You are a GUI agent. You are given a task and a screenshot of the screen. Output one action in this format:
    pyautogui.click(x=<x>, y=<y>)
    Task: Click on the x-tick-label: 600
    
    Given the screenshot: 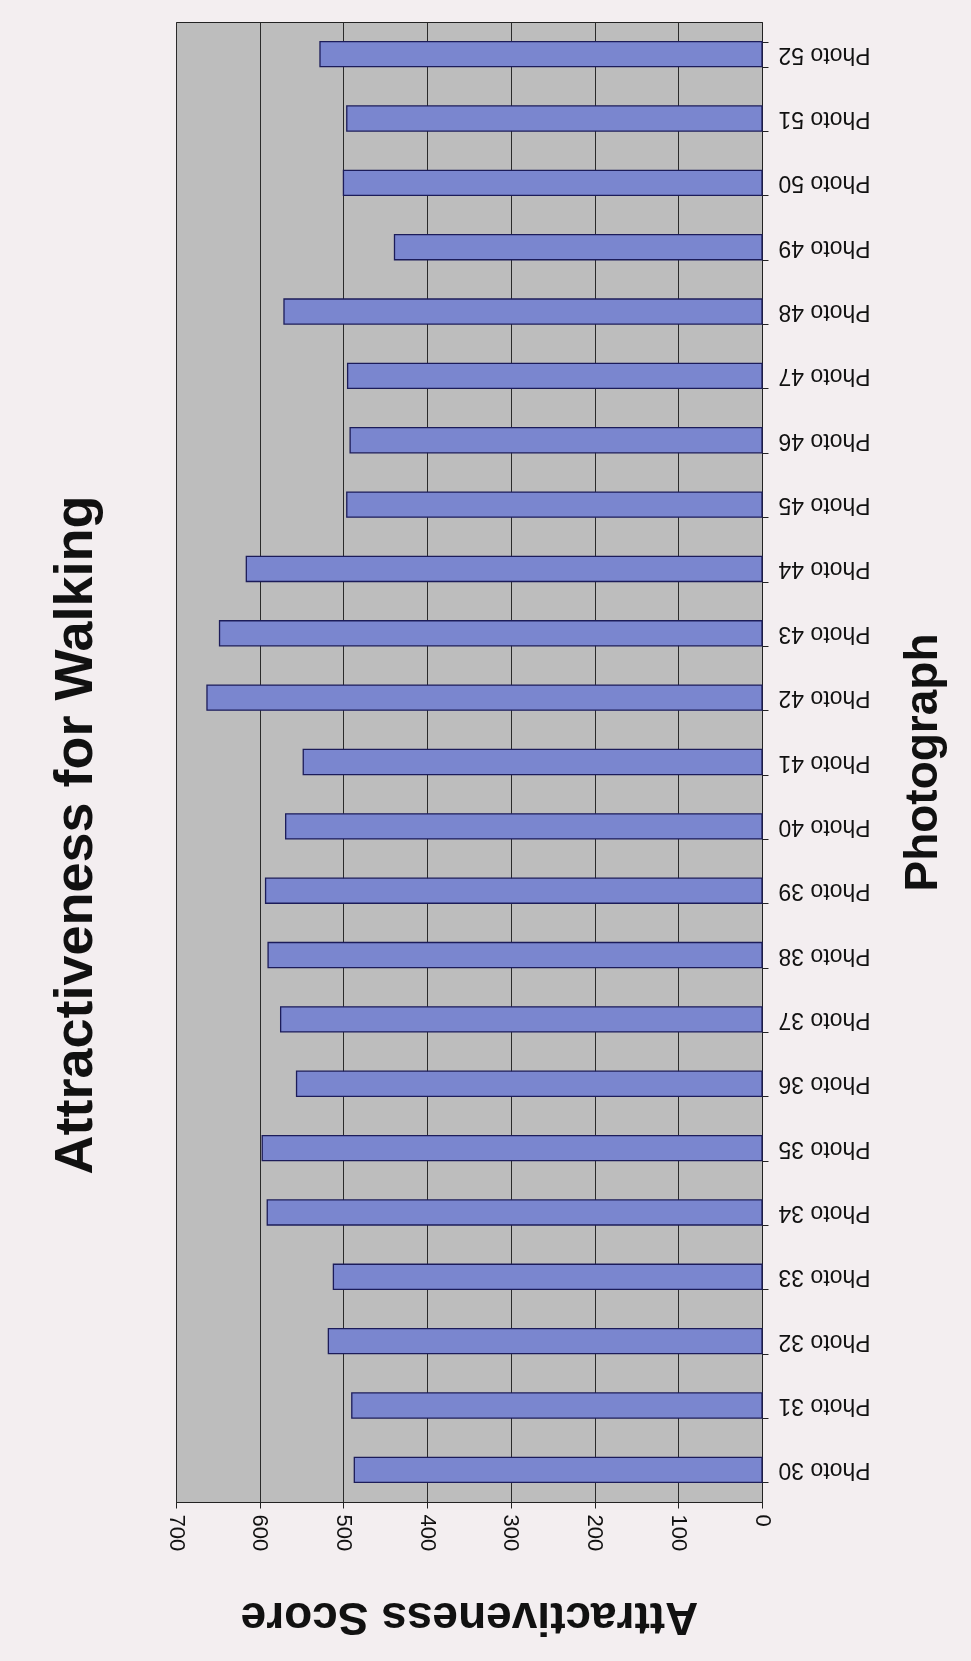 What is the action you would take?
    pyautogui.click(x=261, y=1533)
    